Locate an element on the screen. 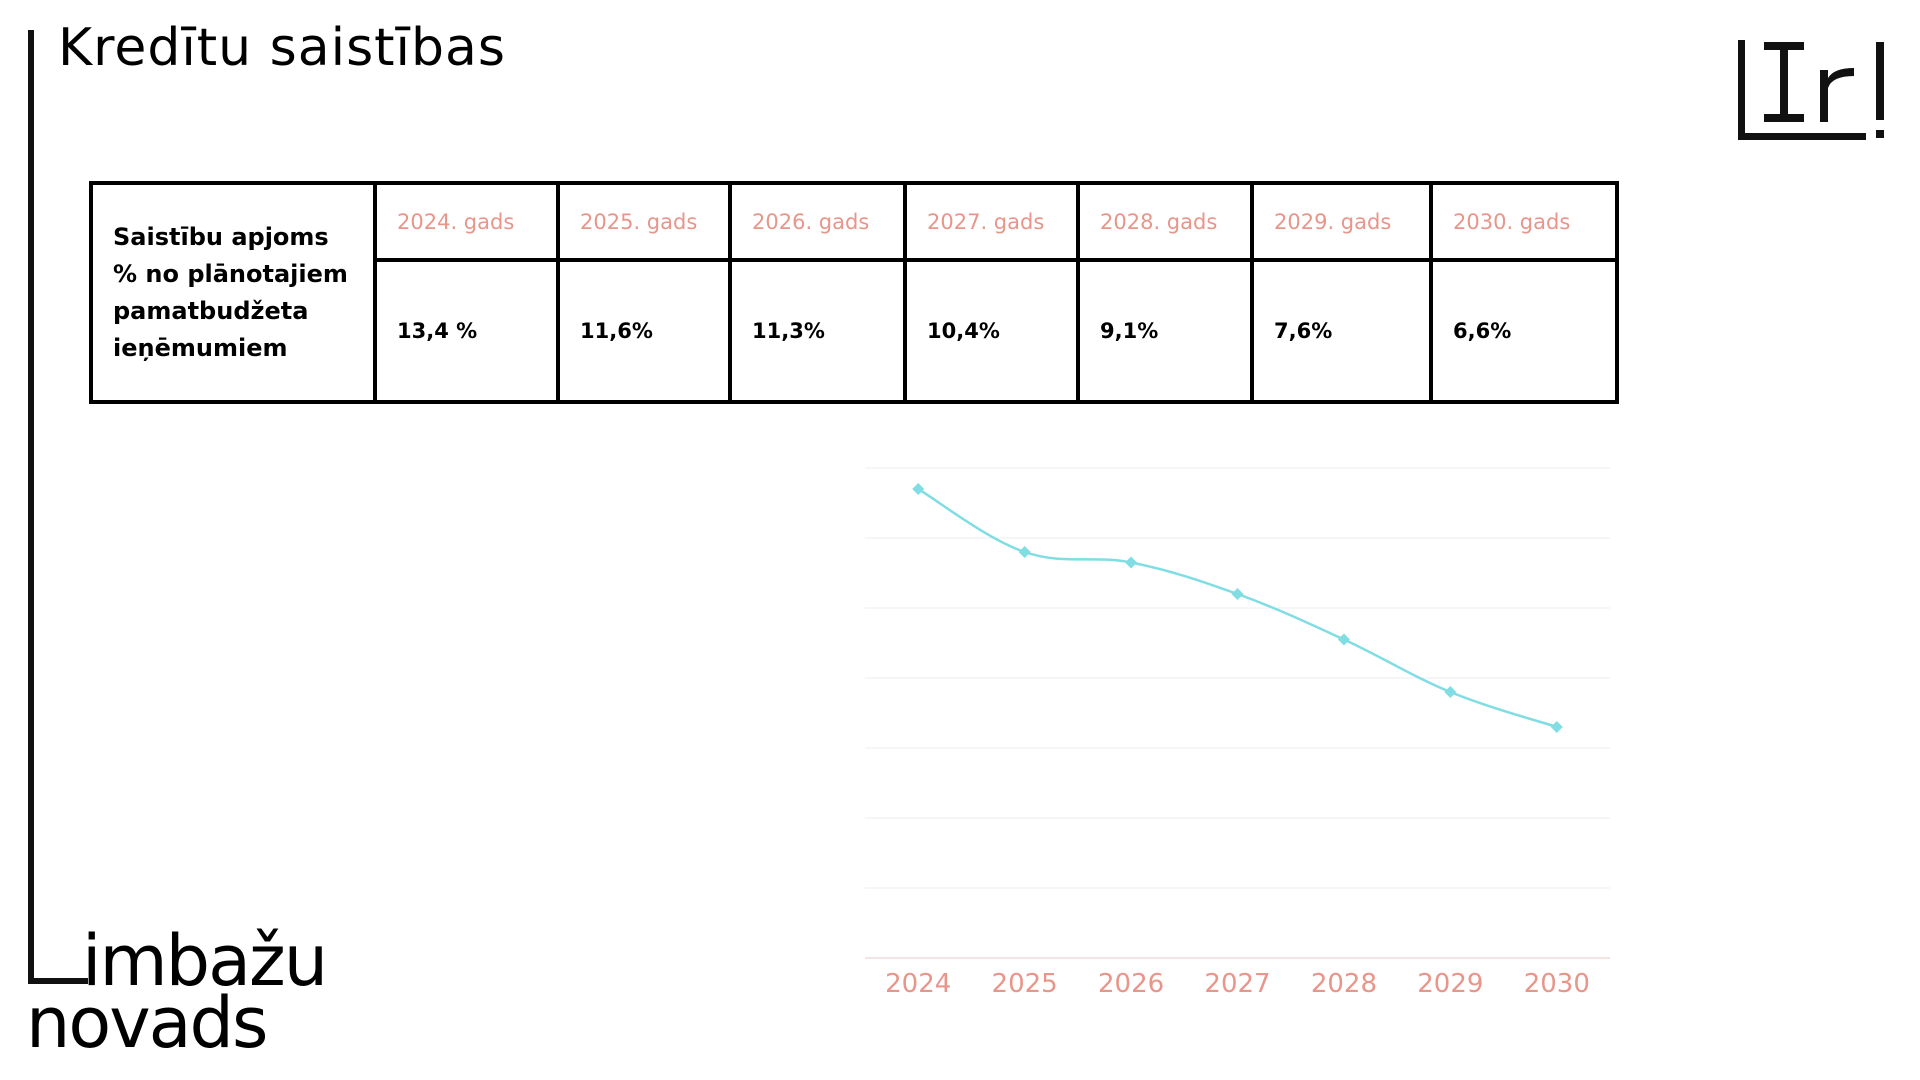 The width and height of the screenshot is (1920, 1080). data-point-2026 is located at coordinates (1131, 562).